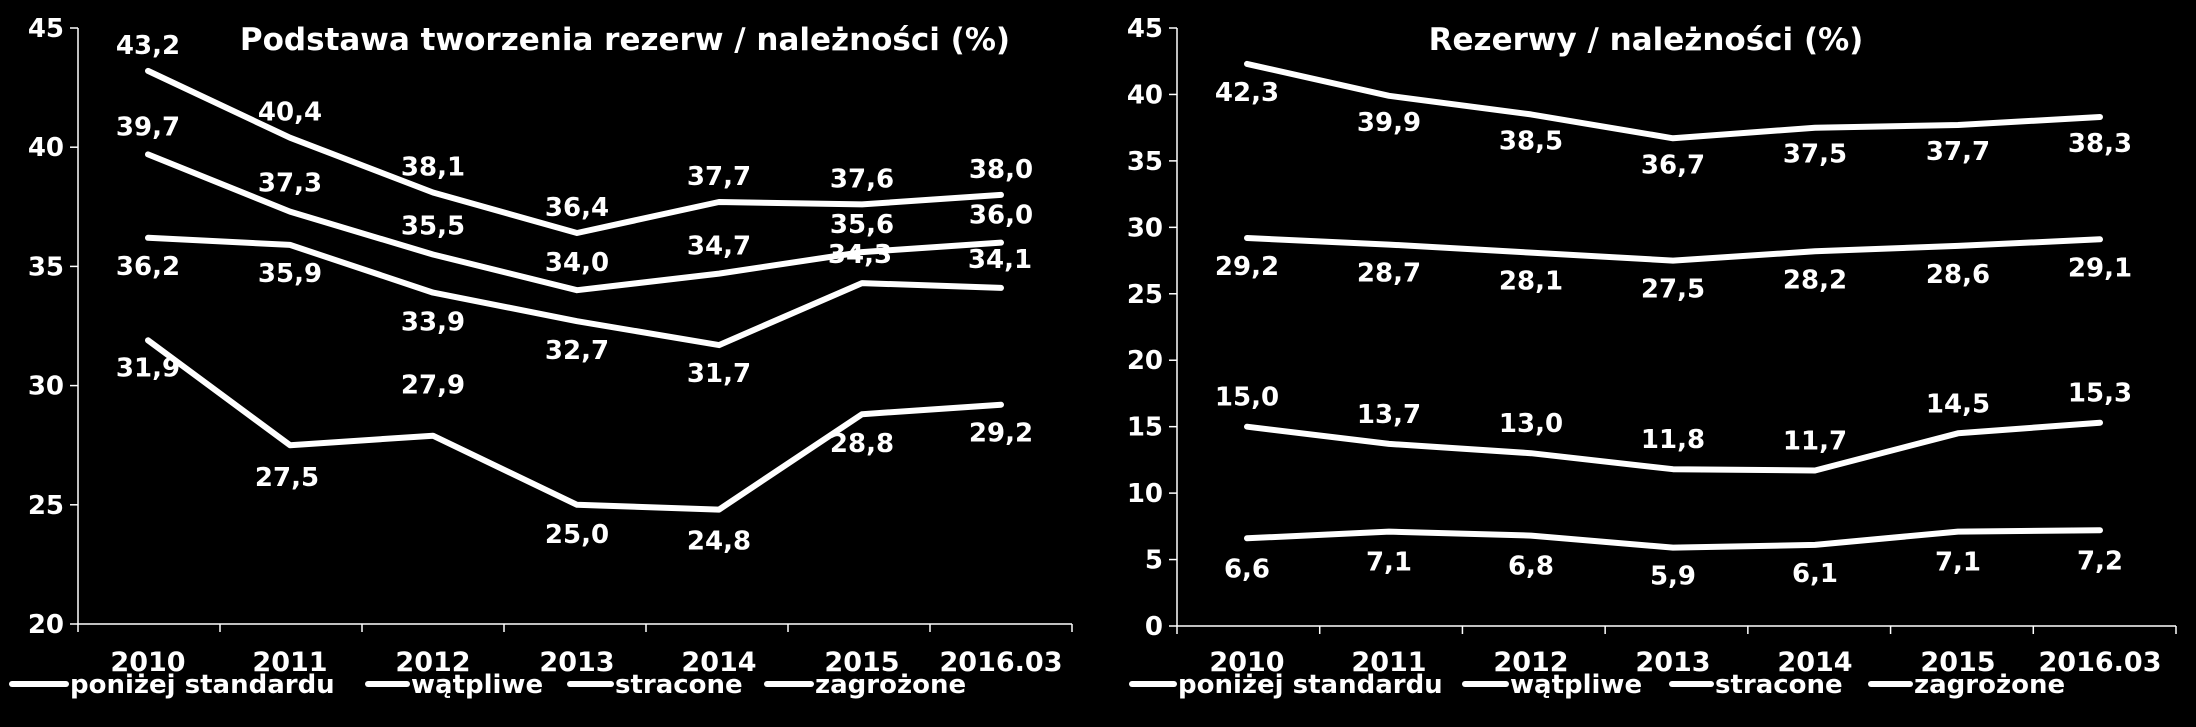 The height and width of the screenshot is (727, 2196). I want to click on x-category-label: 2016.03, so click(2100, 662).